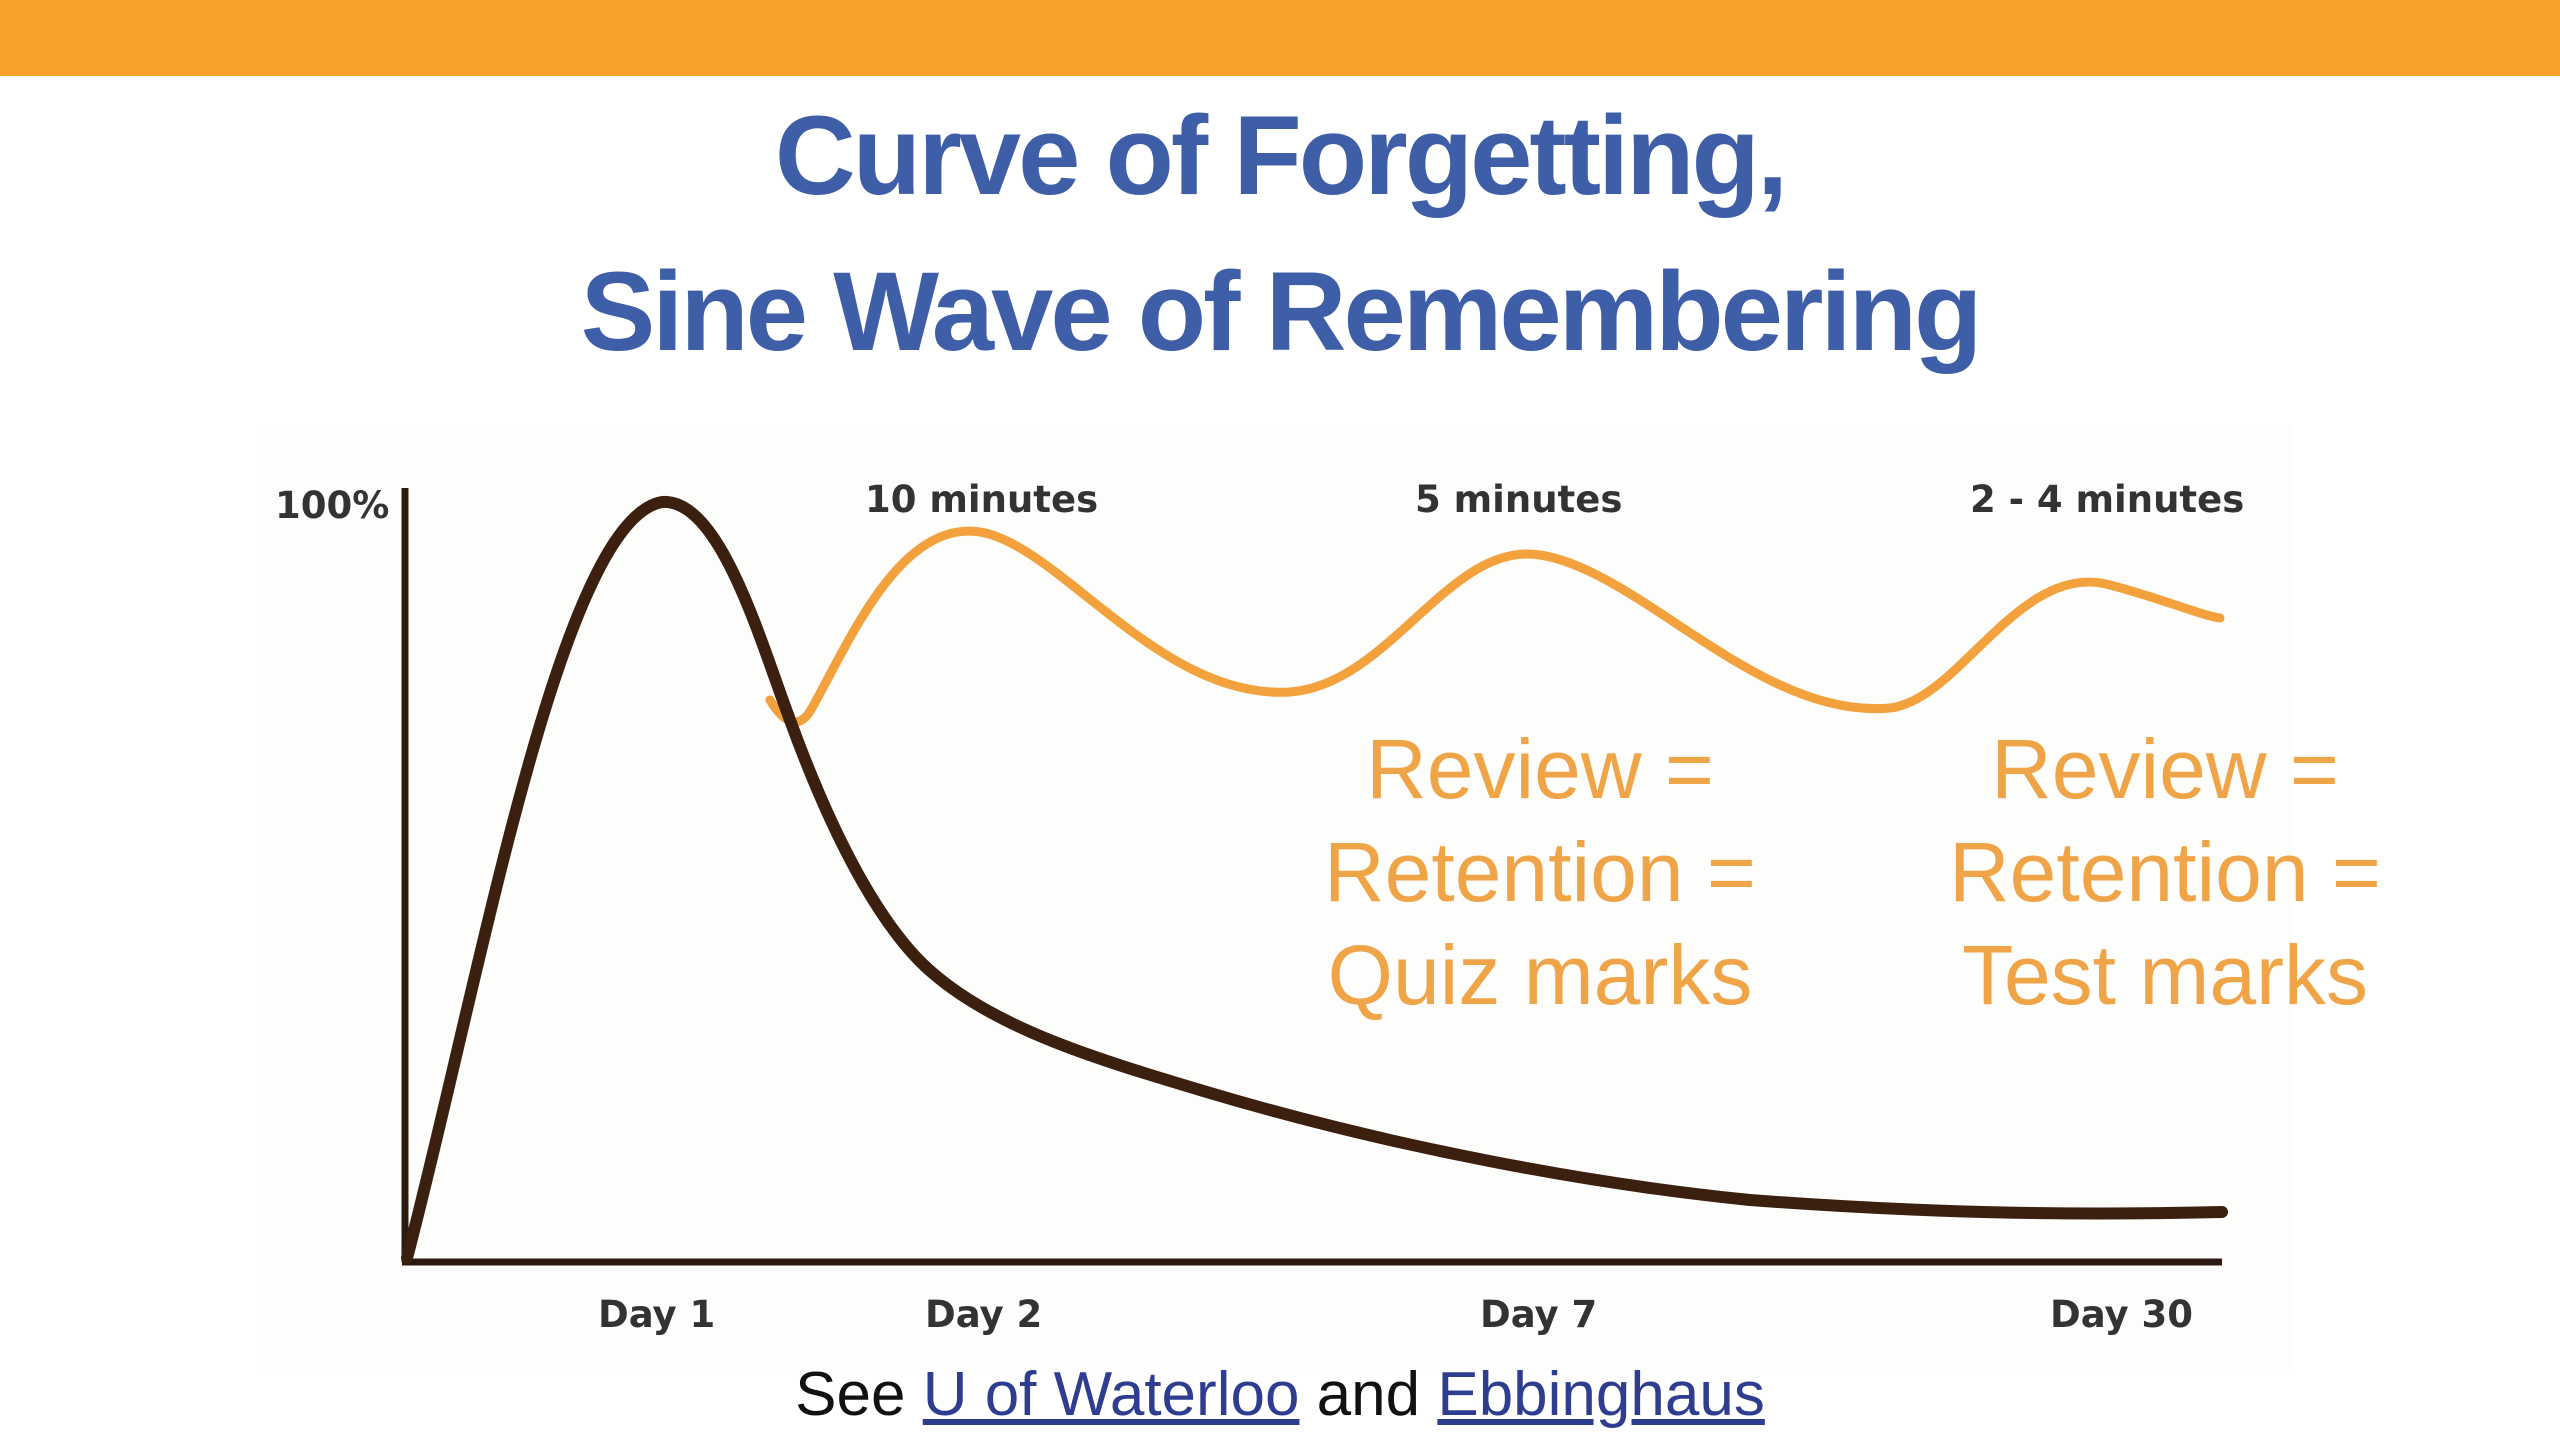 This screenshot has height=1440, width=2560. What do you see at coordinates (1111, 1394) in the screenshot?
I see `u-of-waterloo-link: U of Waterloo` at bounding box center [1111, 1394].